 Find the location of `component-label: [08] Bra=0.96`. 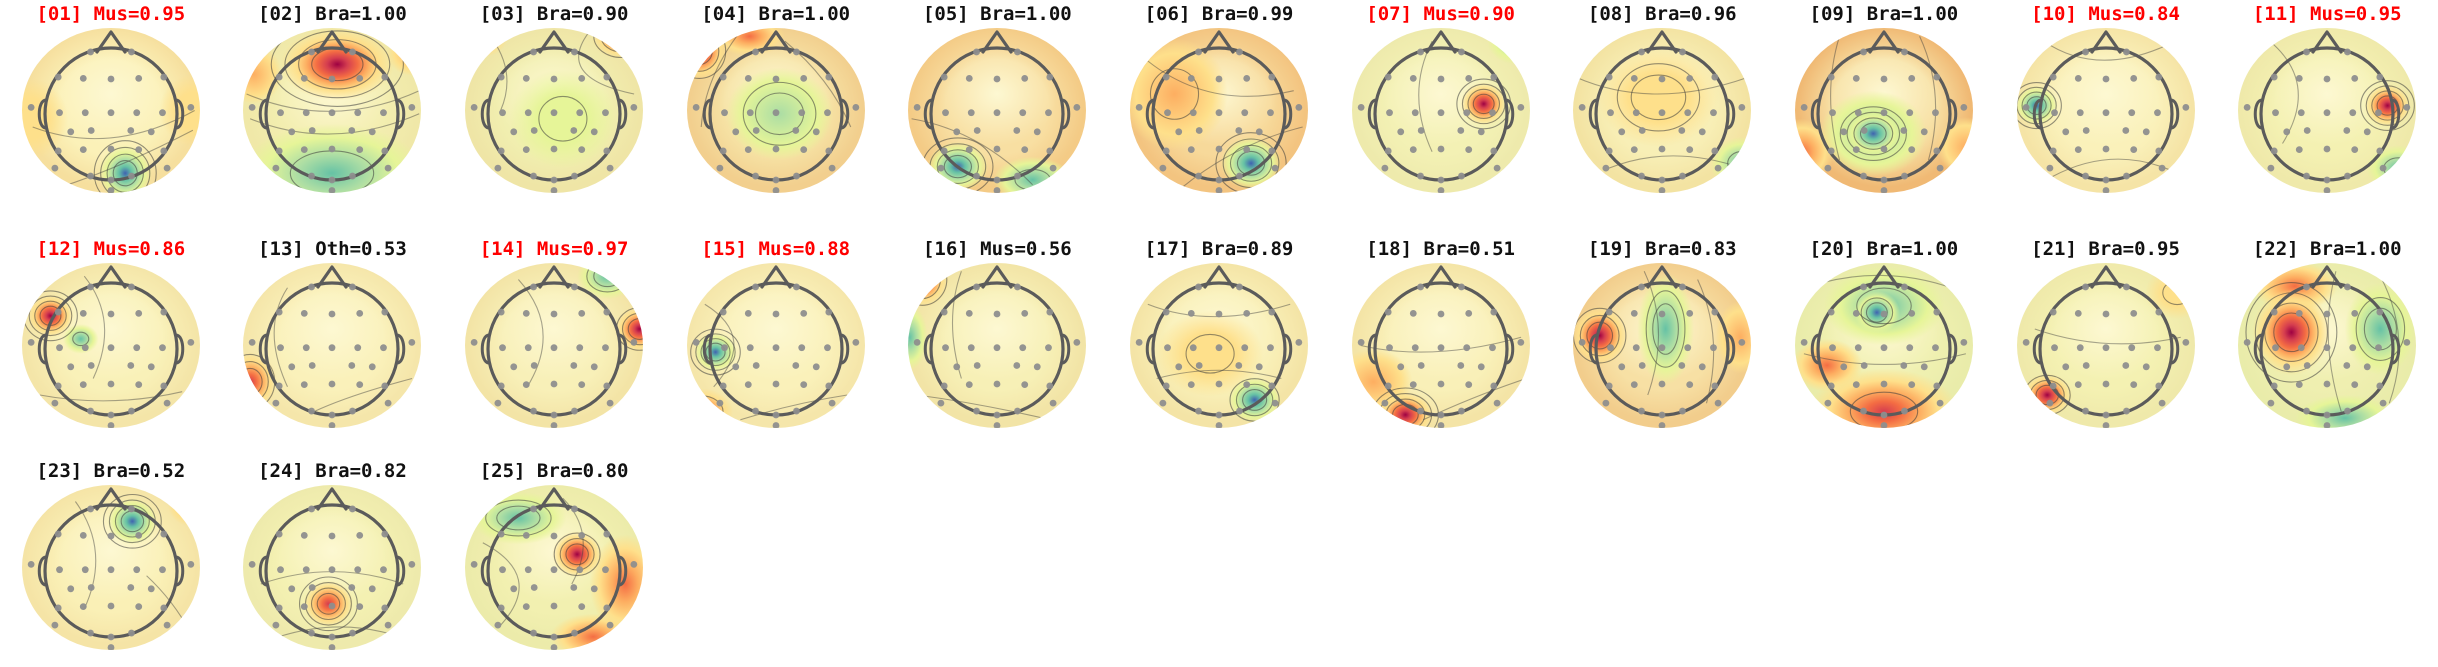

component-label: [08] Bra=0.96 is located at coordinates (1662, 14).